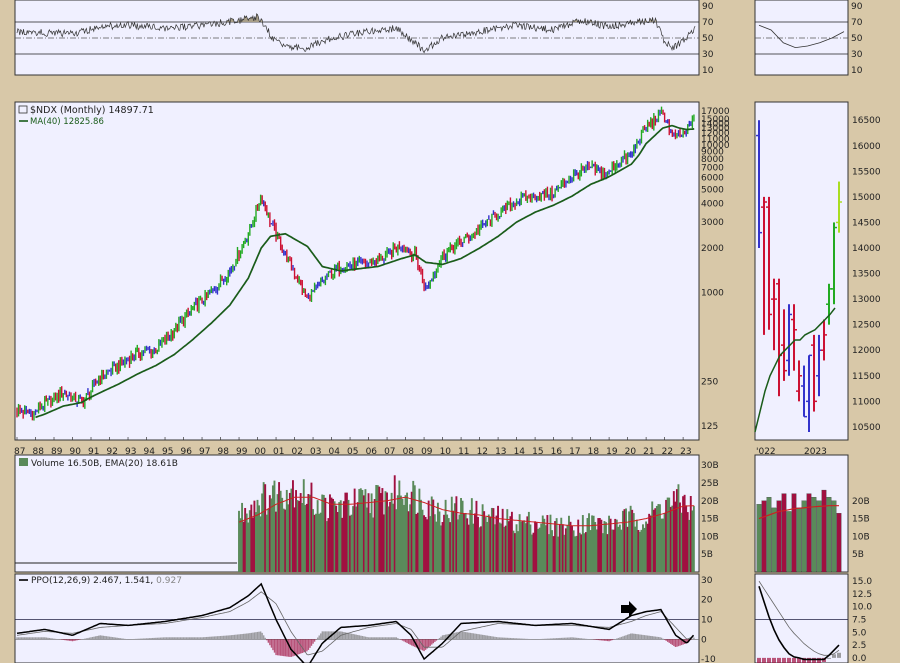 The height and width of the screenshot is (663, 900). What do you see at coordinates (829, 658) in the screenshot?
I see `zoom-ppo-histogram-bar` at bounding box center [829, 658].